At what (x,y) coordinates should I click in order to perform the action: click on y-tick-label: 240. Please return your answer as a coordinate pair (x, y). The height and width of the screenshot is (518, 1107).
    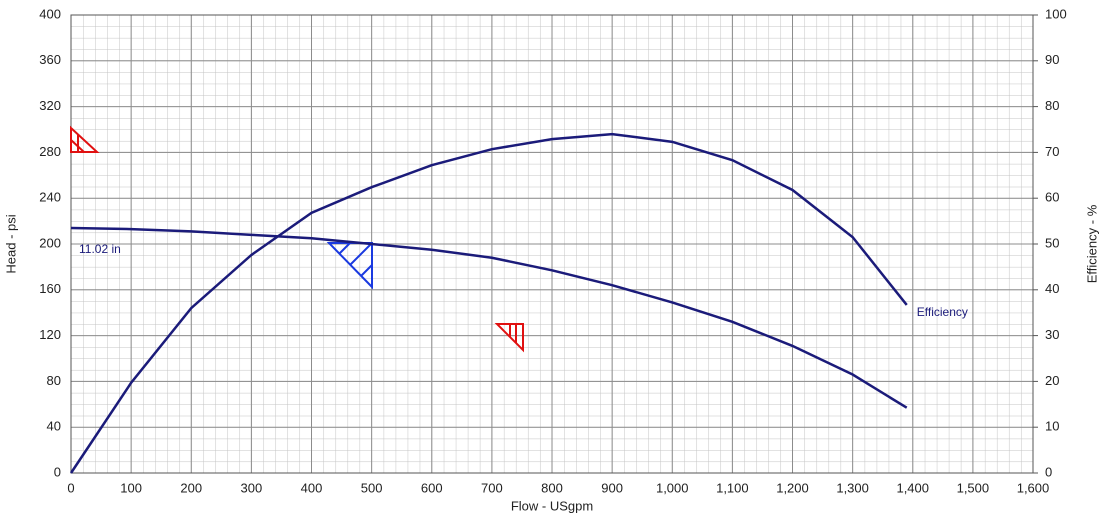
    Looking at the image, I should click on (50, 197).